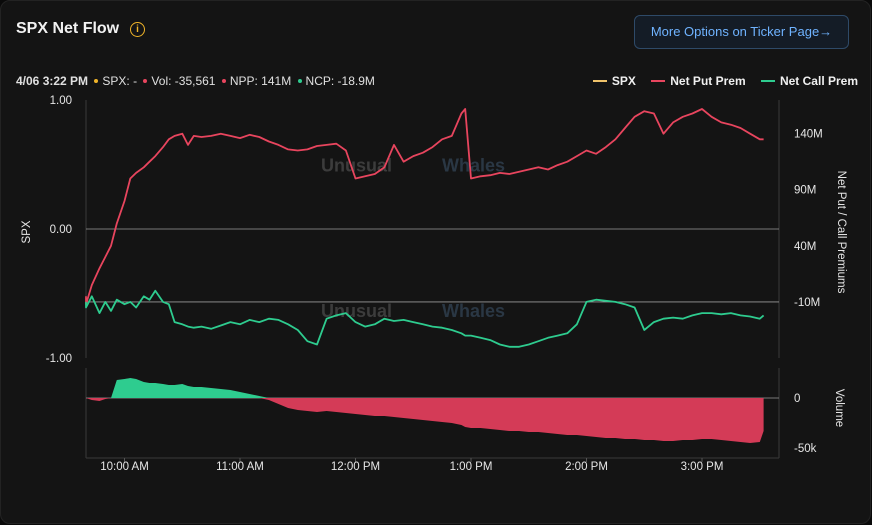  Describe the element at coordinates (137, 29) in the screenshot. I see `info-icon: i` at that location.